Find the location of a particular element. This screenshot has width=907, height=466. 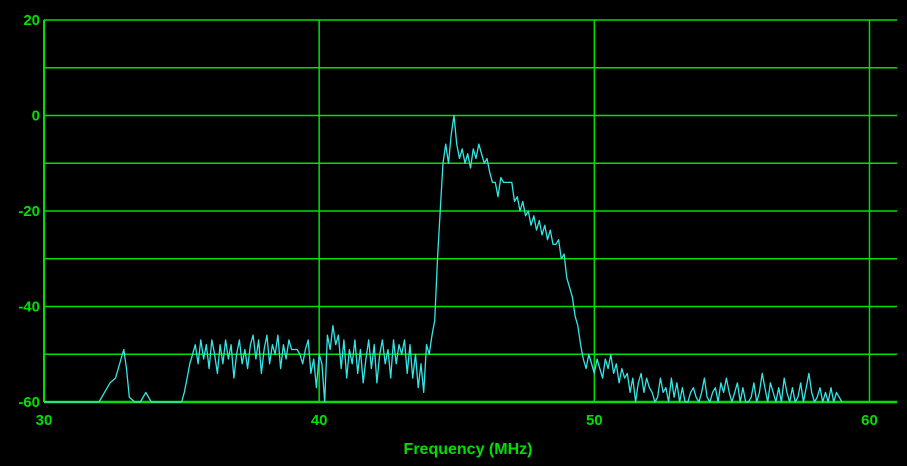

x-tick-label: 50 is located at coordinates (594, 420).